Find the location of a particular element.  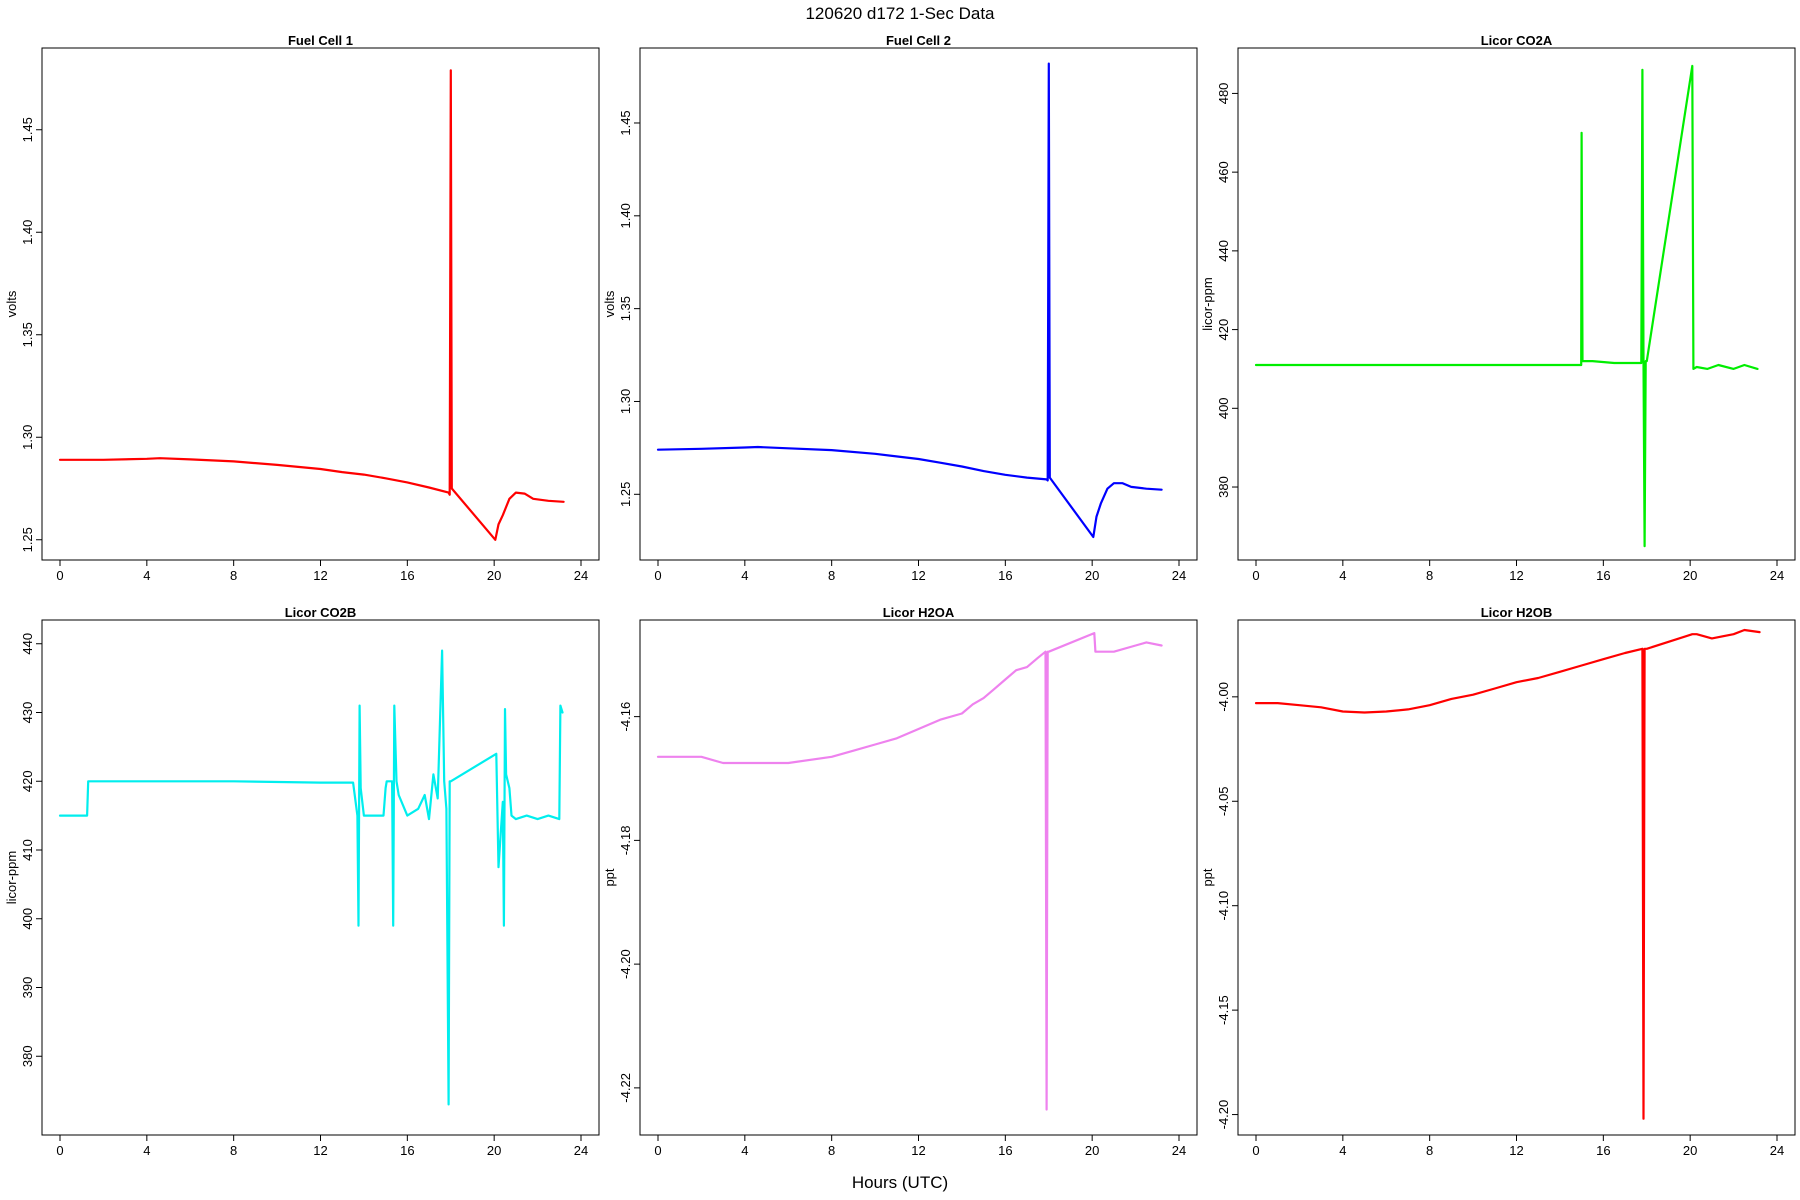

y-tick-label: -4.15 is located at coordinates (1223, 1010).